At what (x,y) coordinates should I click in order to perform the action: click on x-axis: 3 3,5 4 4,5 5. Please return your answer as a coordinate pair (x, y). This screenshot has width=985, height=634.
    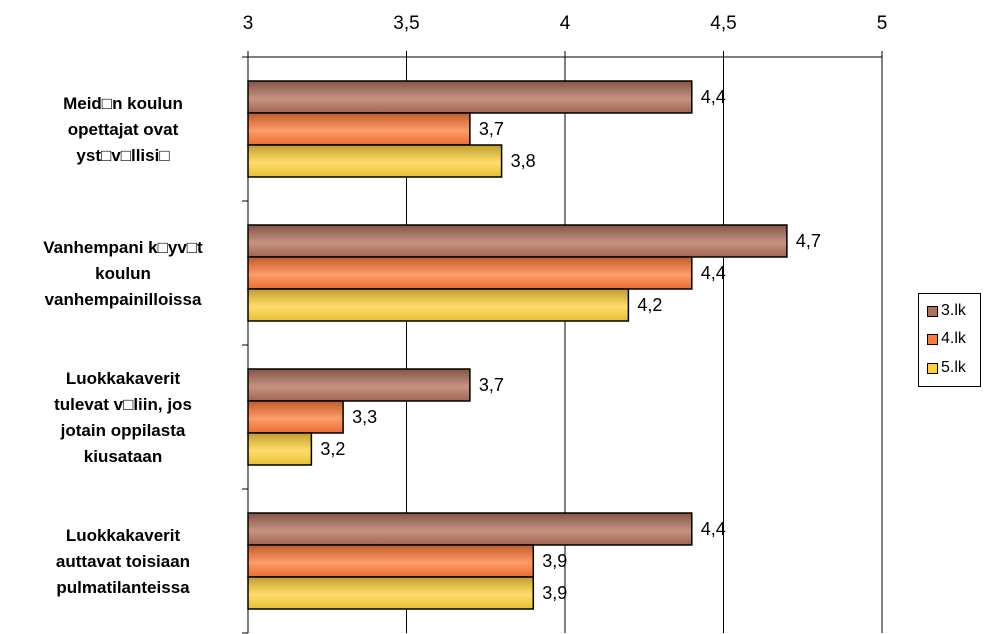
    Looking at the image, I should click on (565, 35).